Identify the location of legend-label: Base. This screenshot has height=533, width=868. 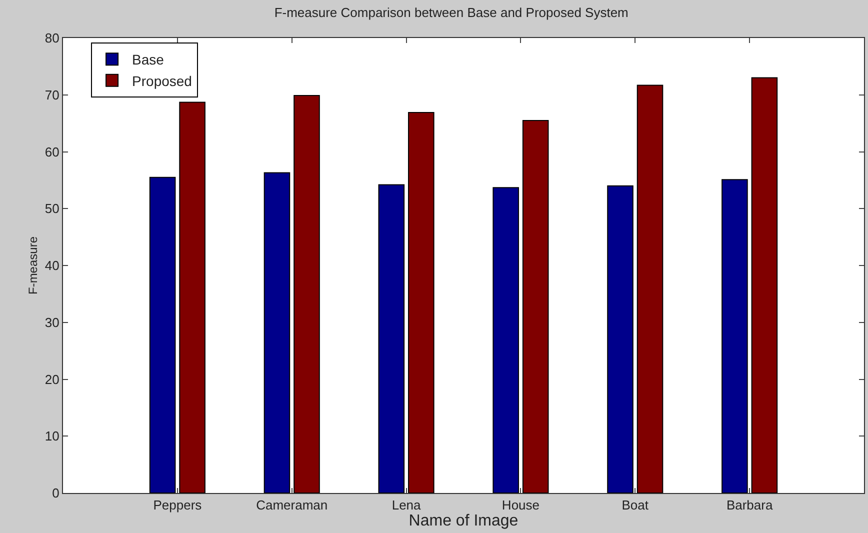
(148, 60).